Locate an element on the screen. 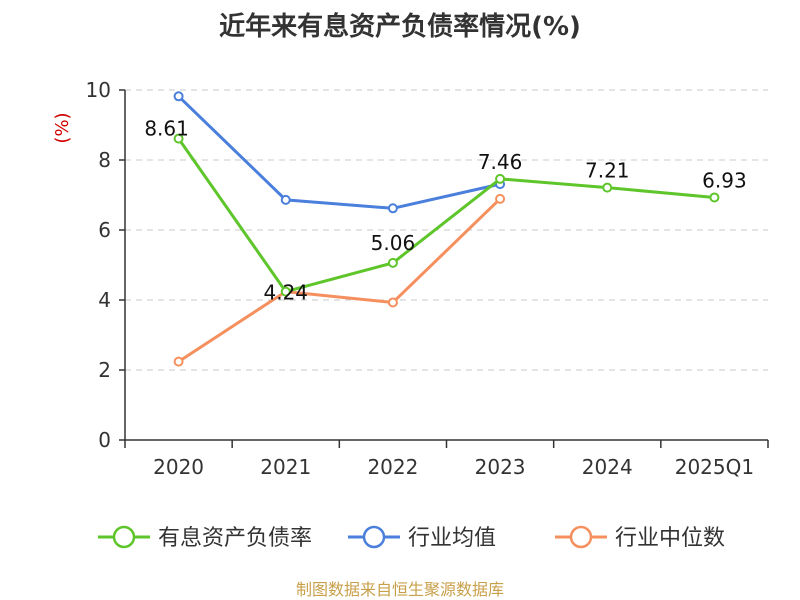 The height and width of the screenshot is (600, 800). y-tick-label: 8 is located at coordinates (104, 160).